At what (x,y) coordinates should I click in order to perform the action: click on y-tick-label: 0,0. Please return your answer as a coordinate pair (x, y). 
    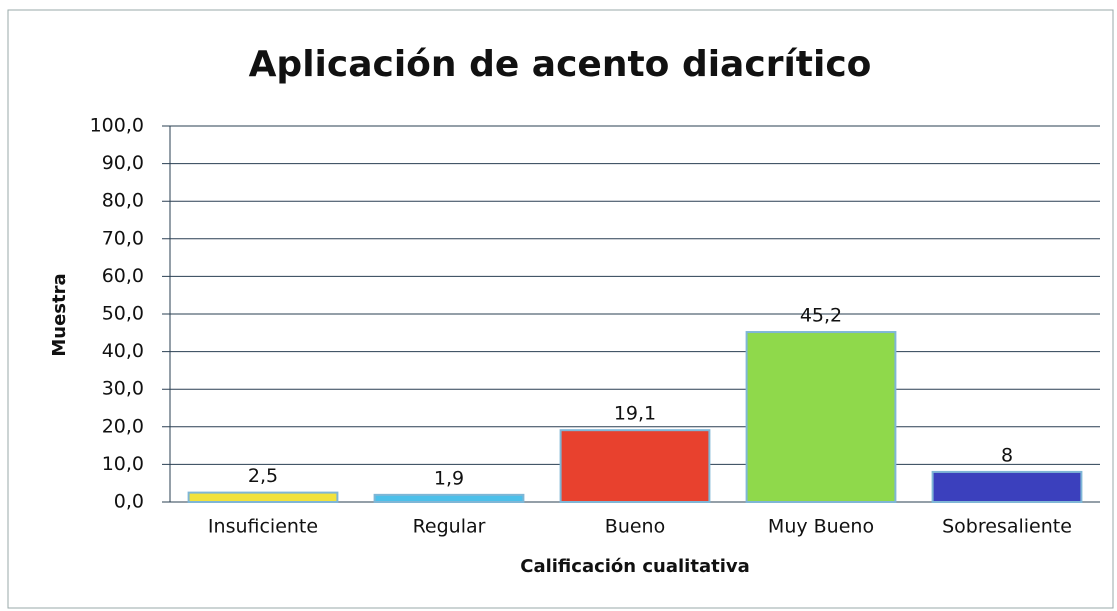
    Looking at the image, I should click on (129, 502).